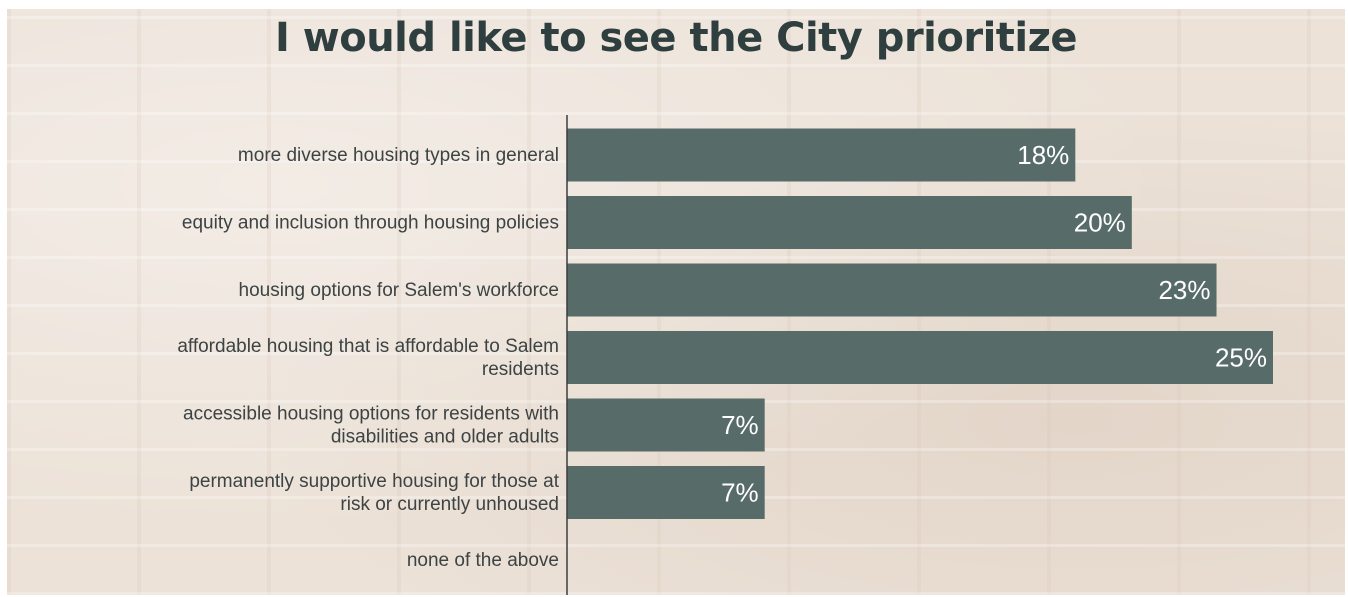 This screenshot has width=1348, height=597. What do you see at coordinates (676, 38) in the screenshot?
I see `chart-title: I would like to see the City prioritize` at bounding box center [676, 38].